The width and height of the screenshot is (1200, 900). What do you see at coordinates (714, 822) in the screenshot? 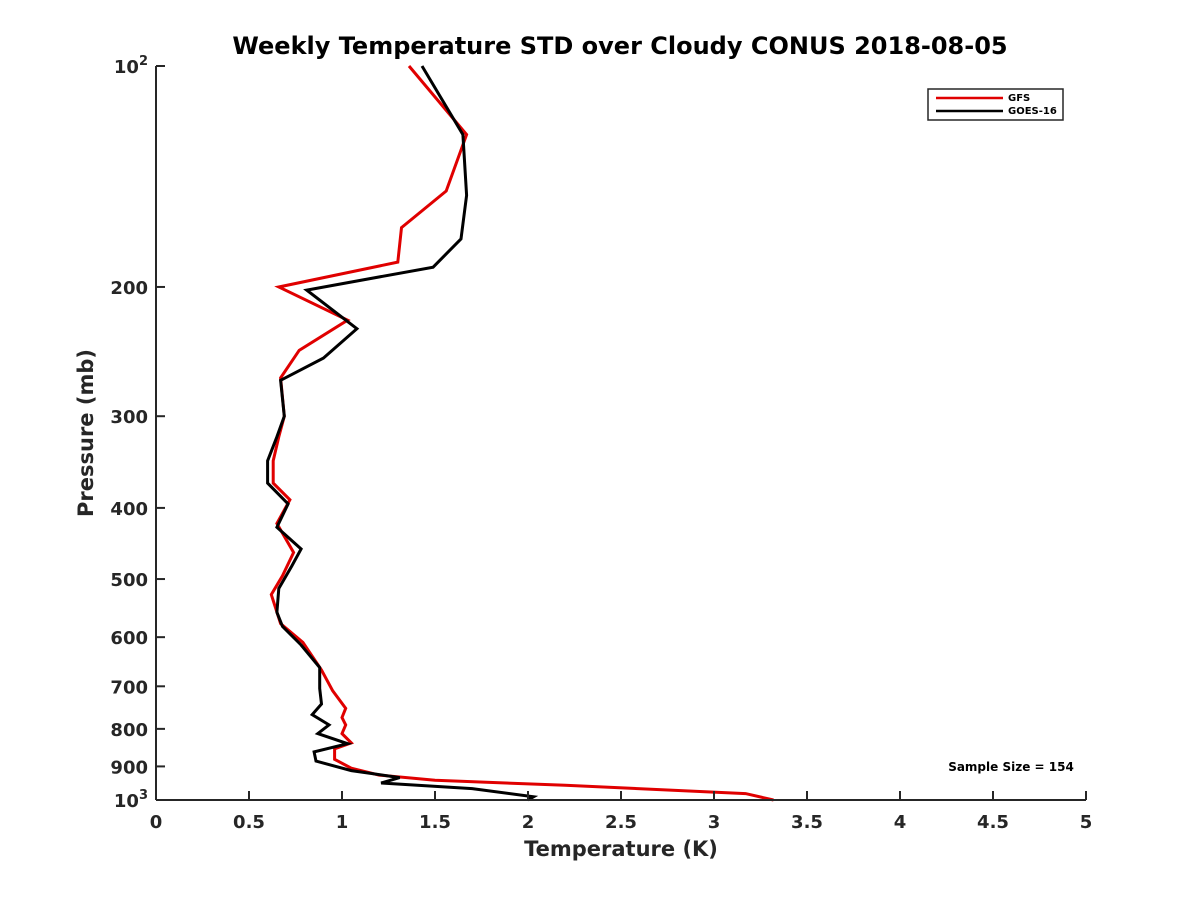
I see `x-tick-label: 3` at bounding box center [714, 822].